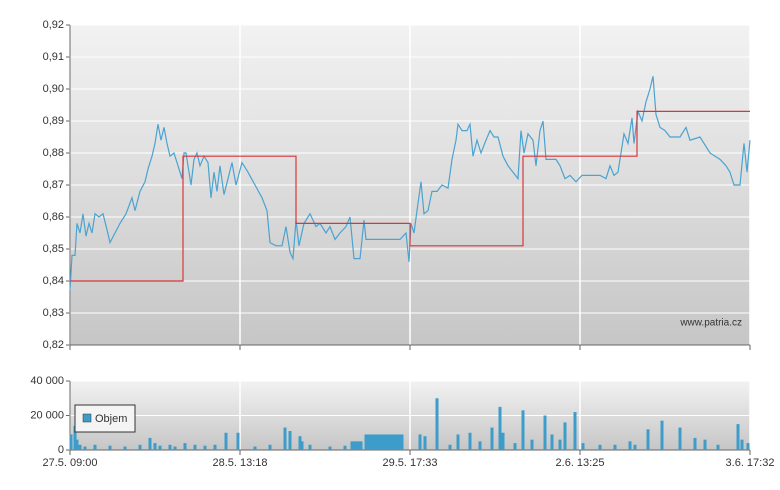 The width and height of the screenshot is (780, 490). What do you see at coordinates (111, 419) in the screenshot?
I see `legend-label: Objem` at bounding box center [111, 419].